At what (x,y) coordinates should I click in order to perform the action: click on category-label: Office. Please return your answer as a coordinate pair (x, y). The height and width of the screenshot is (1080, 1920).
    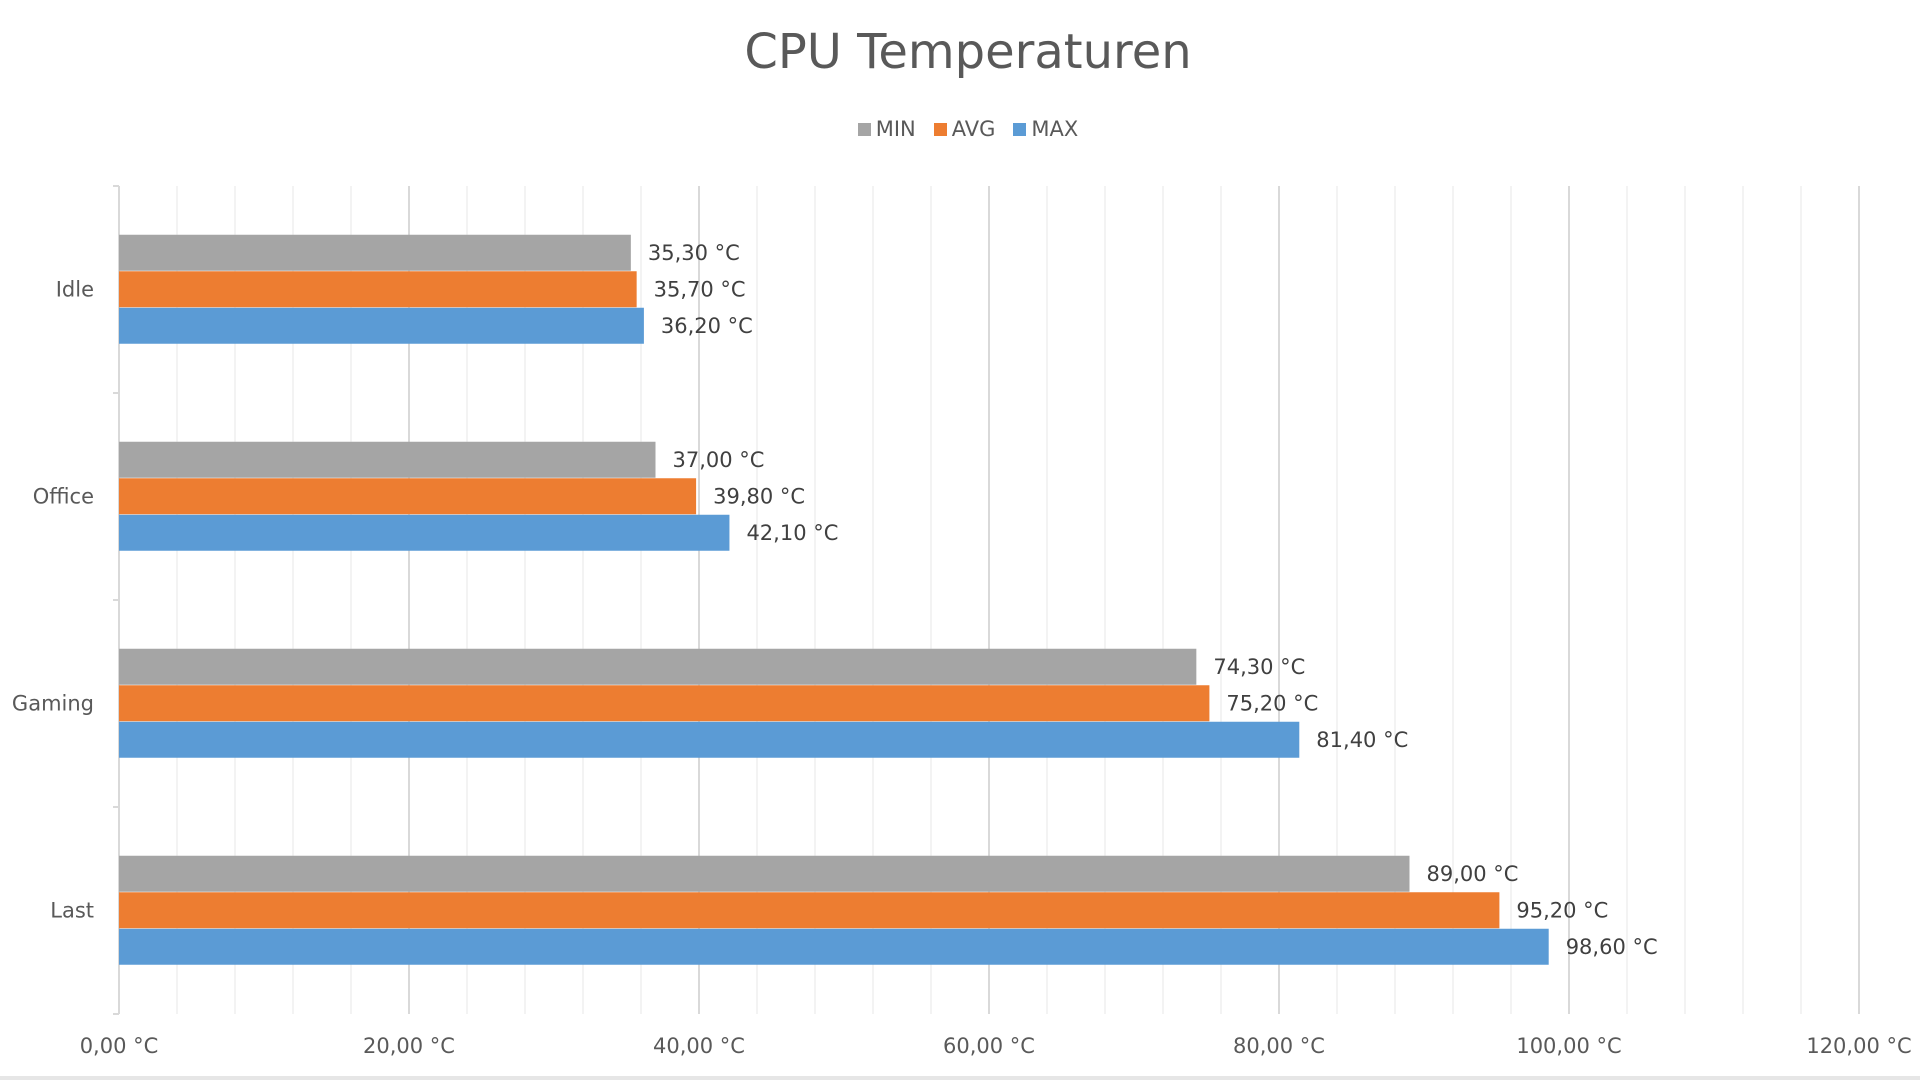
    Looking at the image, I should click on (63, 497).